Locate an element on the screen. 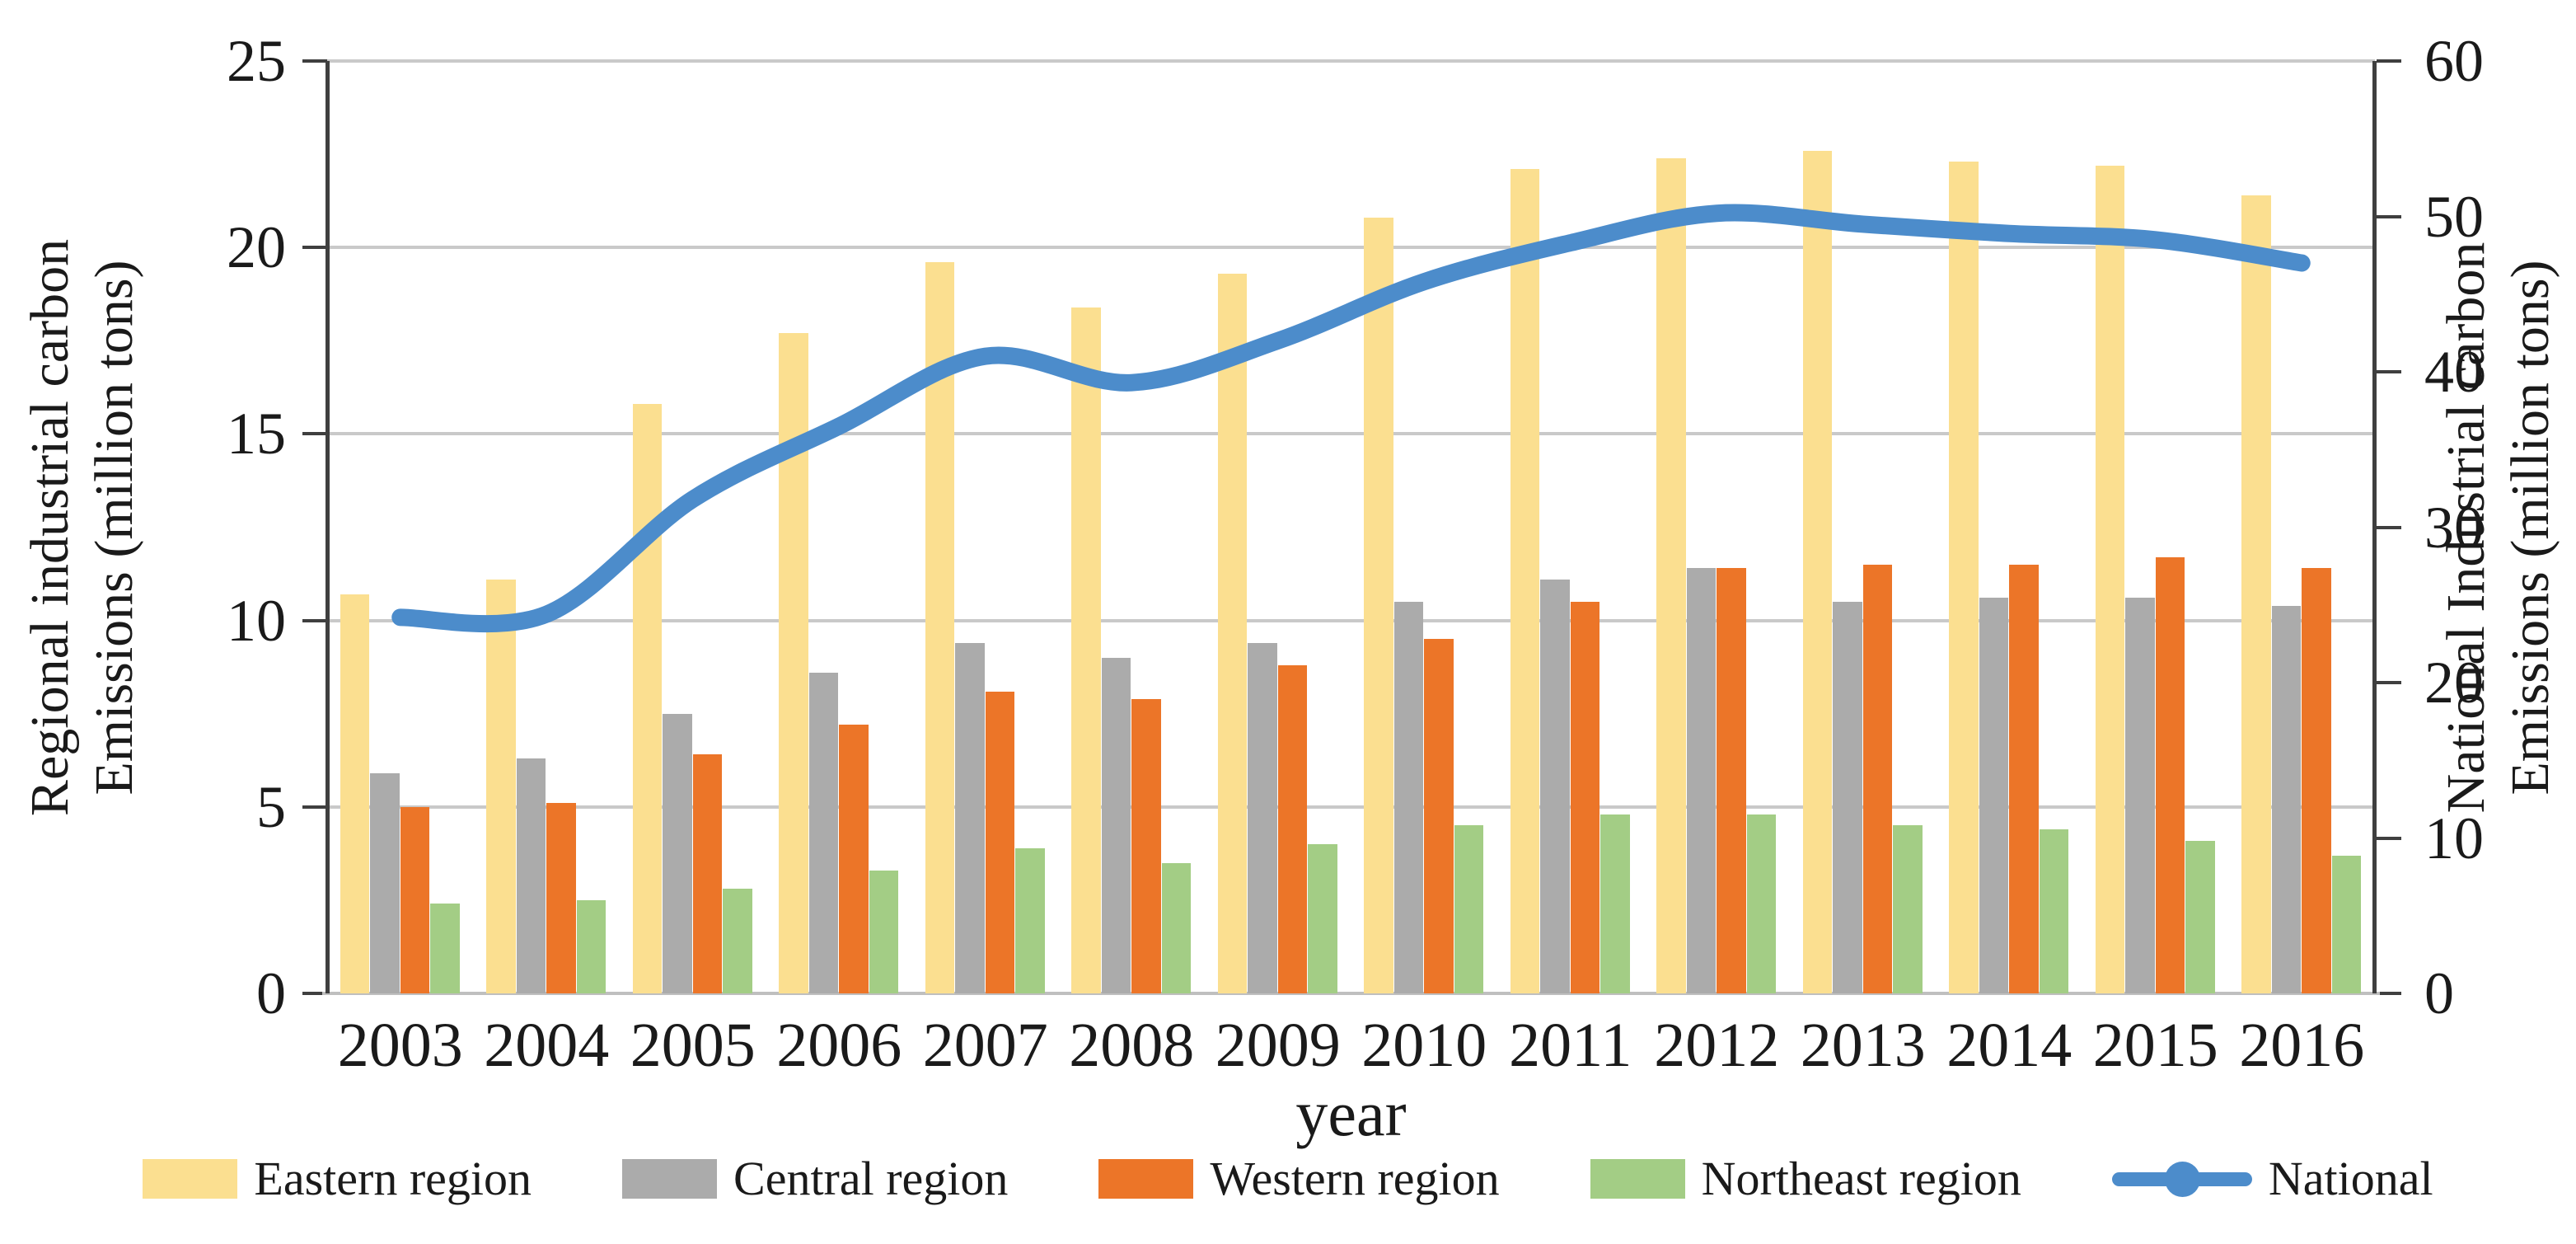 This screenshot has height=1244, width=2576. right-tick-label-40: 40 is located at coordinates (2454, 372).